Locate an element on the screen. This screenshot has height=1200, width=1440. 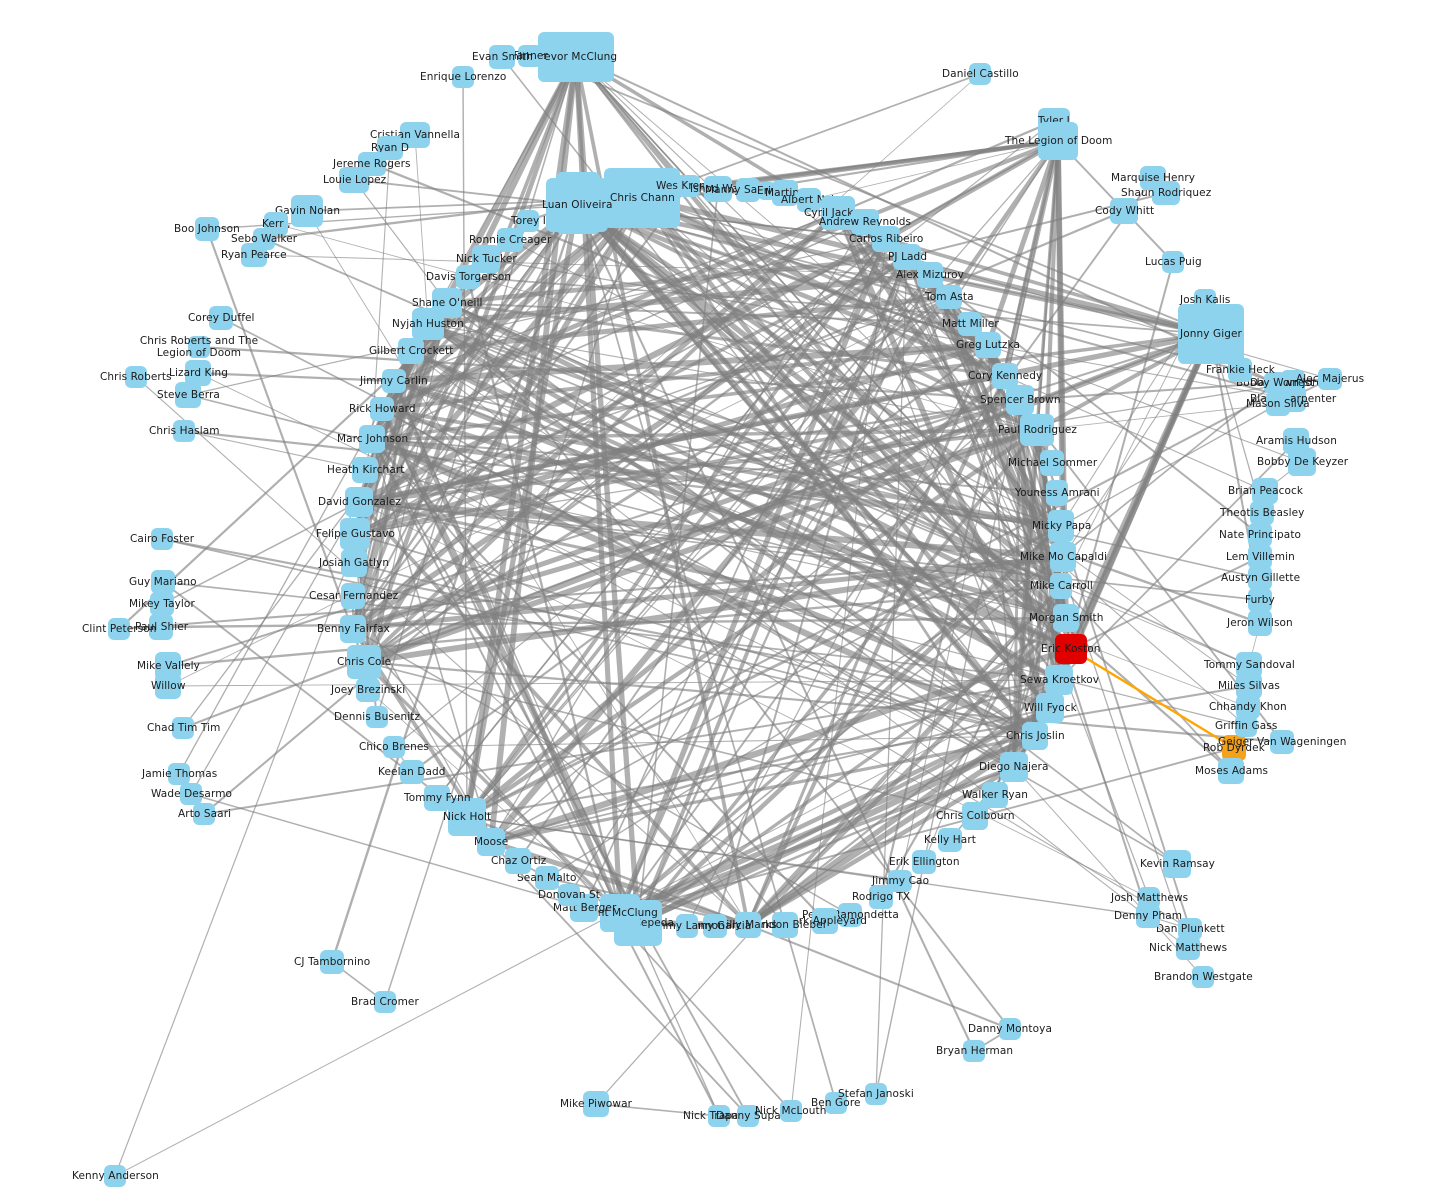
graph-node-tanner is located at coordinates (530, 56).